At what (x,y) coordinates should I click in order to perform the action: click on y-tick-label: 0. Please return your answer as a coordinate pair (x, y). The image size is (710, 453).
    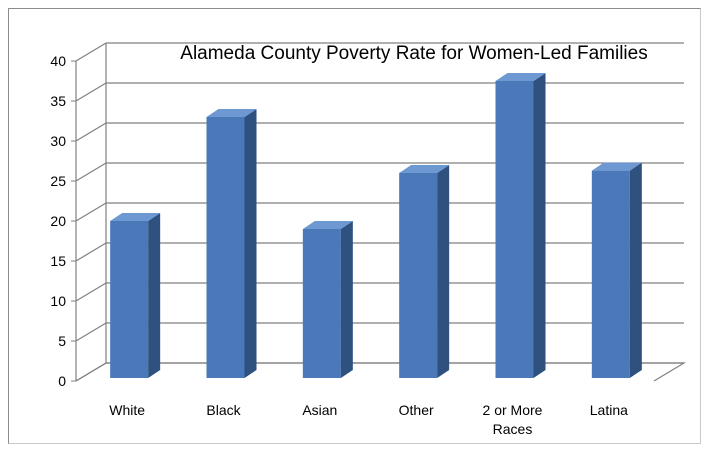
    Looking at the image, I should click on (62, 381).